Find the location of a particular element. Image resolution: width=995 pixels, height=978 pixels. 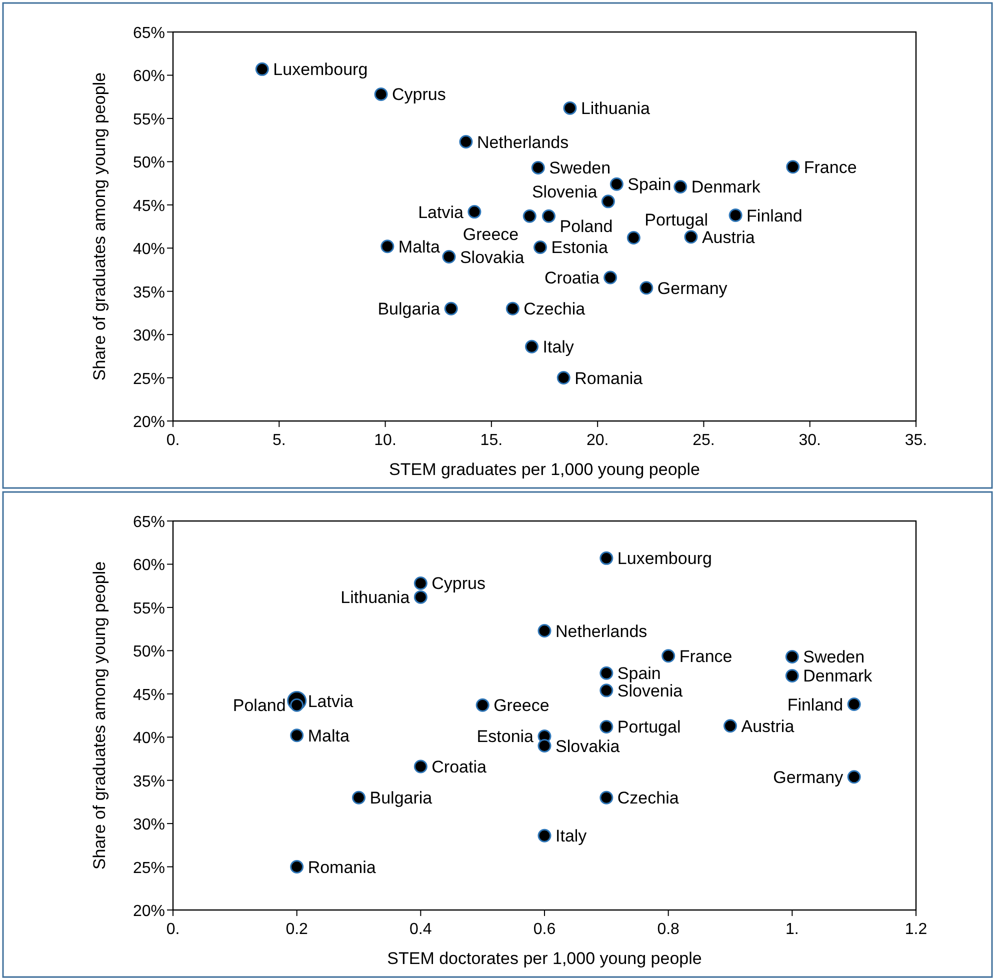

y-tick-label: 25% is located at coordinates (148, 868).